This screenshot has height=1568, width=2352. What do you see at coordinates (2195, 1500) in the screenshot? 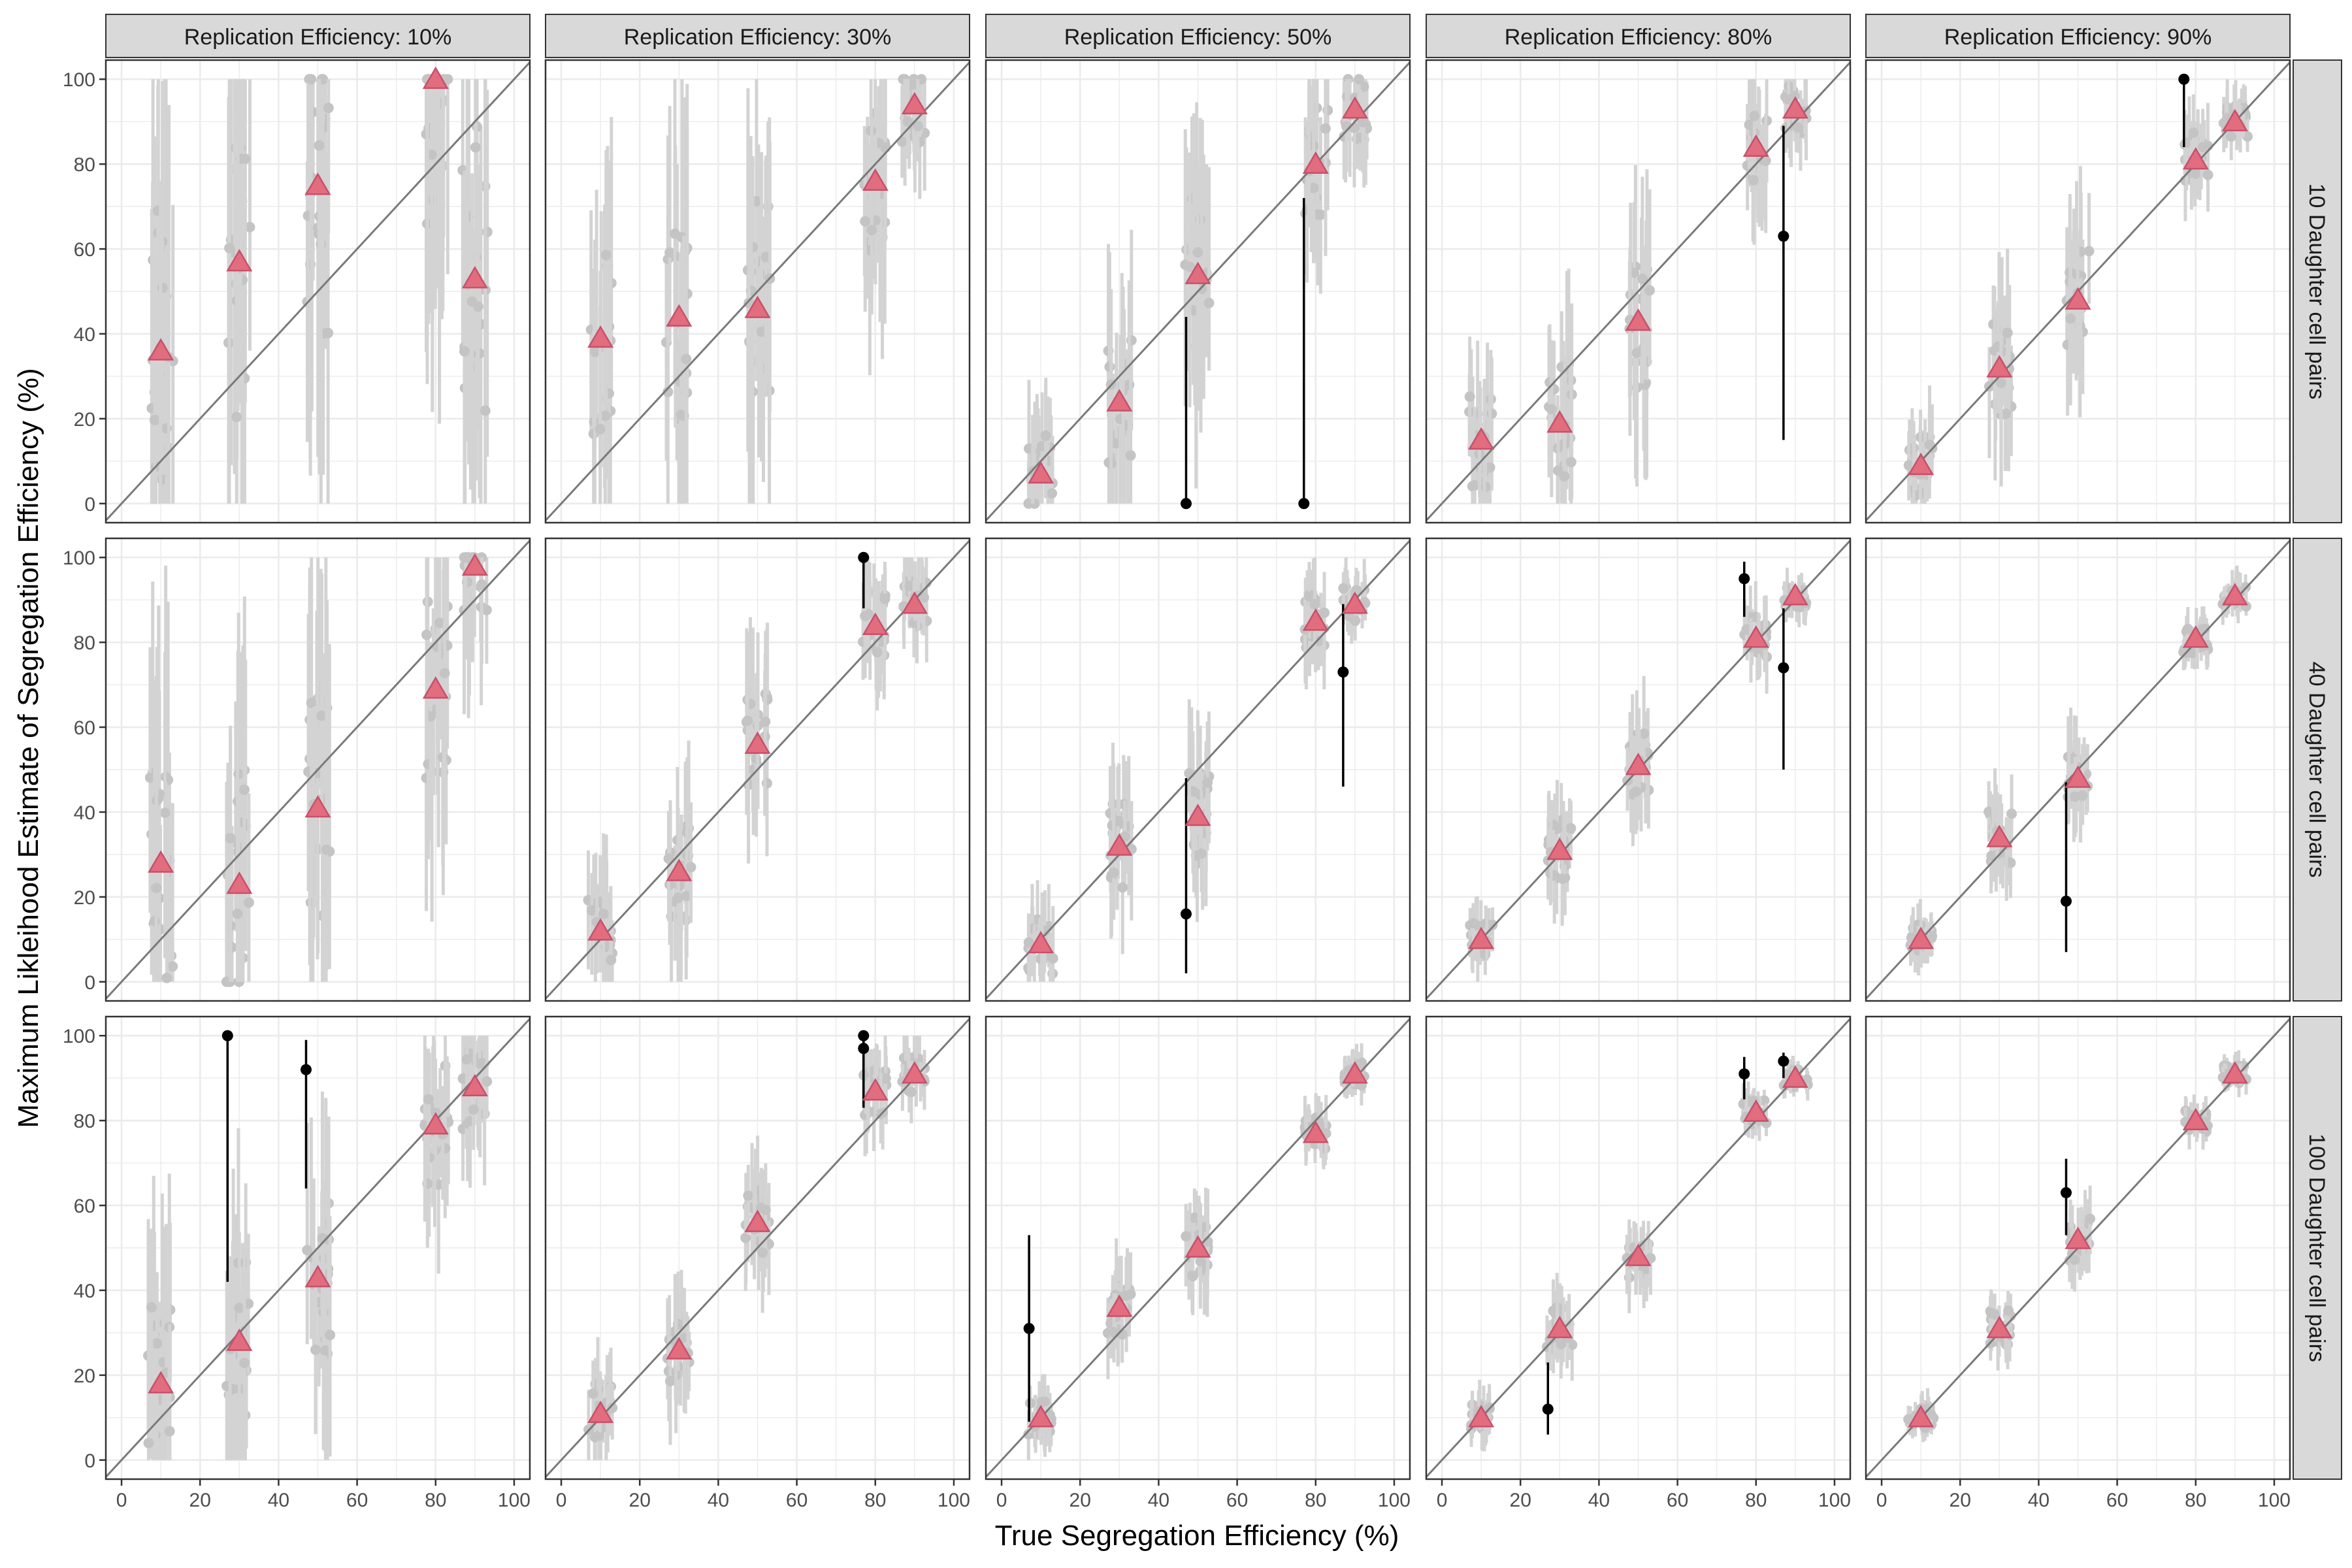
I see `x-tick-label: 80` at bounding box center [2195, 1500].